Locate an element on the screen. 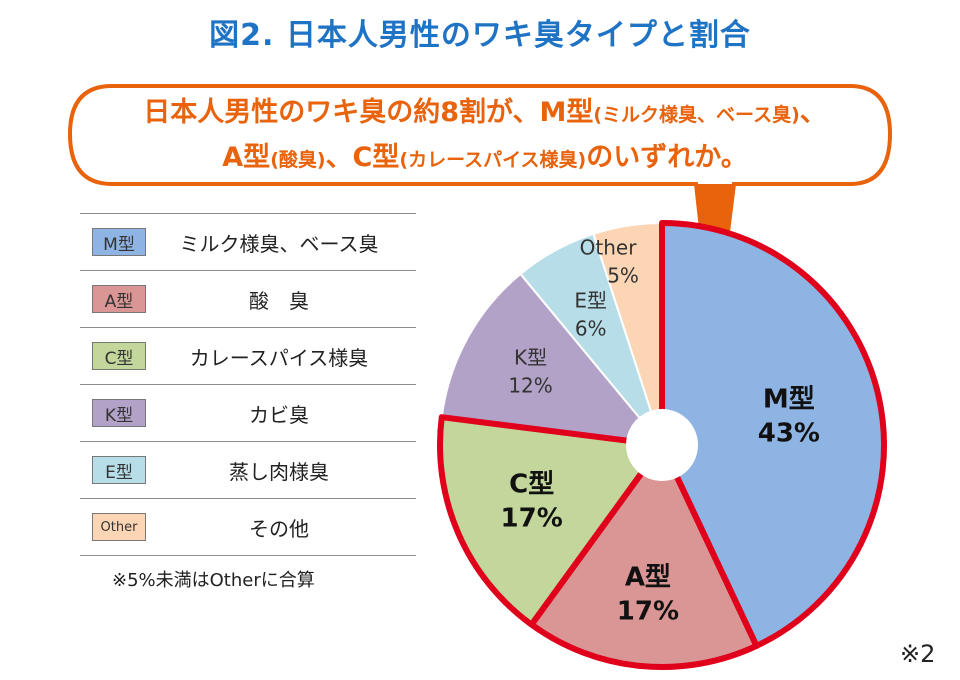 This screenshot has width=960, height=680. legend-row: M型 ミルク様臭、ベース臭 is located at coordinates (248, 242).